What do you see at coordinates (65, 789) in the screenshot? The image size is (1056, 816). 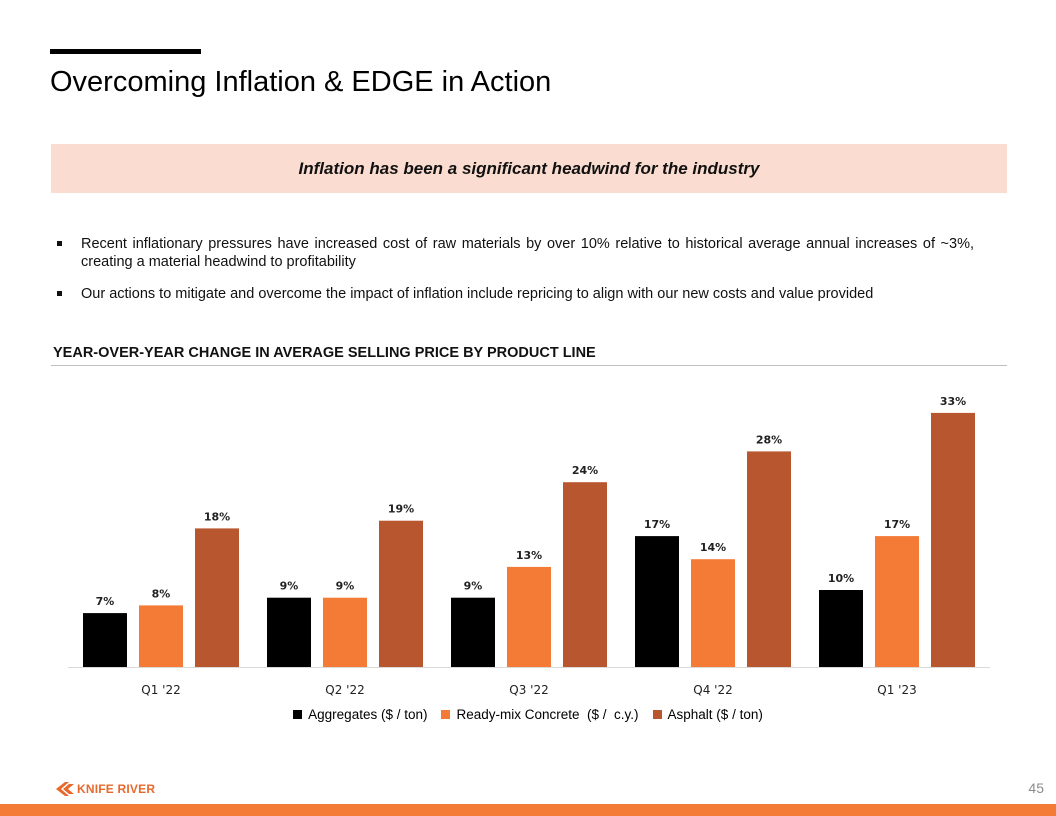 I see `knife-river-logo-icon` at bounding box center [65, 789].